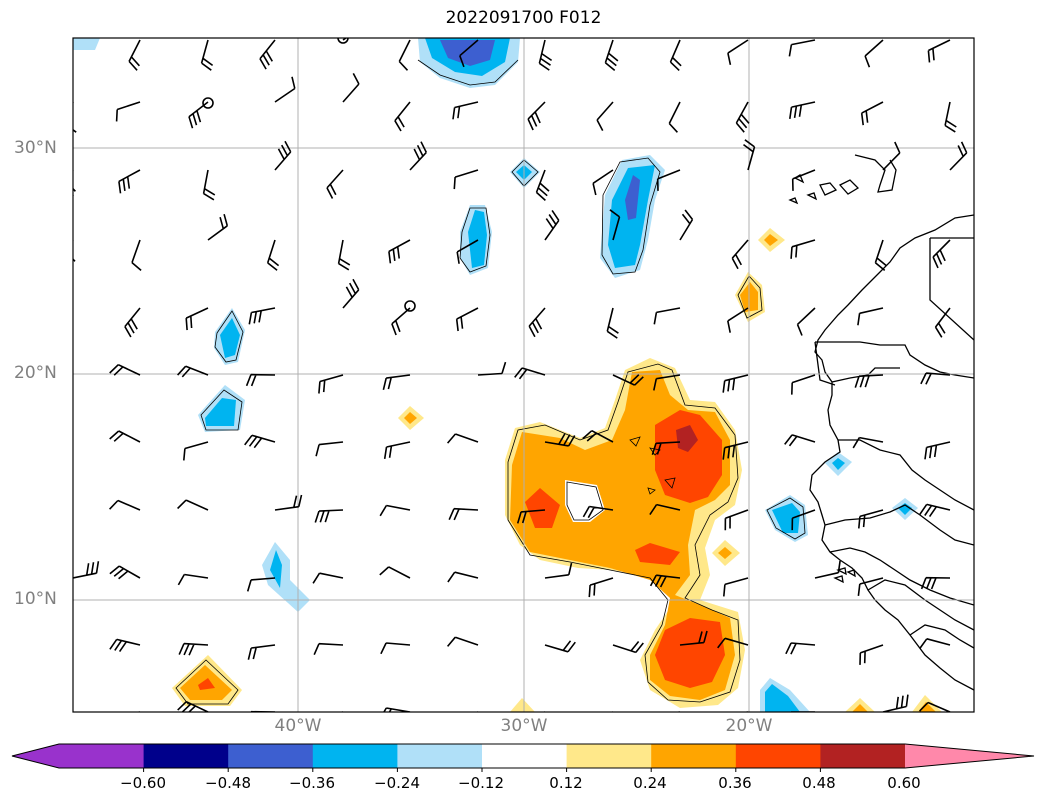 The image size is (1047, 805). What do you see at coordinates (35, 756) in the screenshot?
I see `colorbar-extend-min` at bounding box center [35, 756].